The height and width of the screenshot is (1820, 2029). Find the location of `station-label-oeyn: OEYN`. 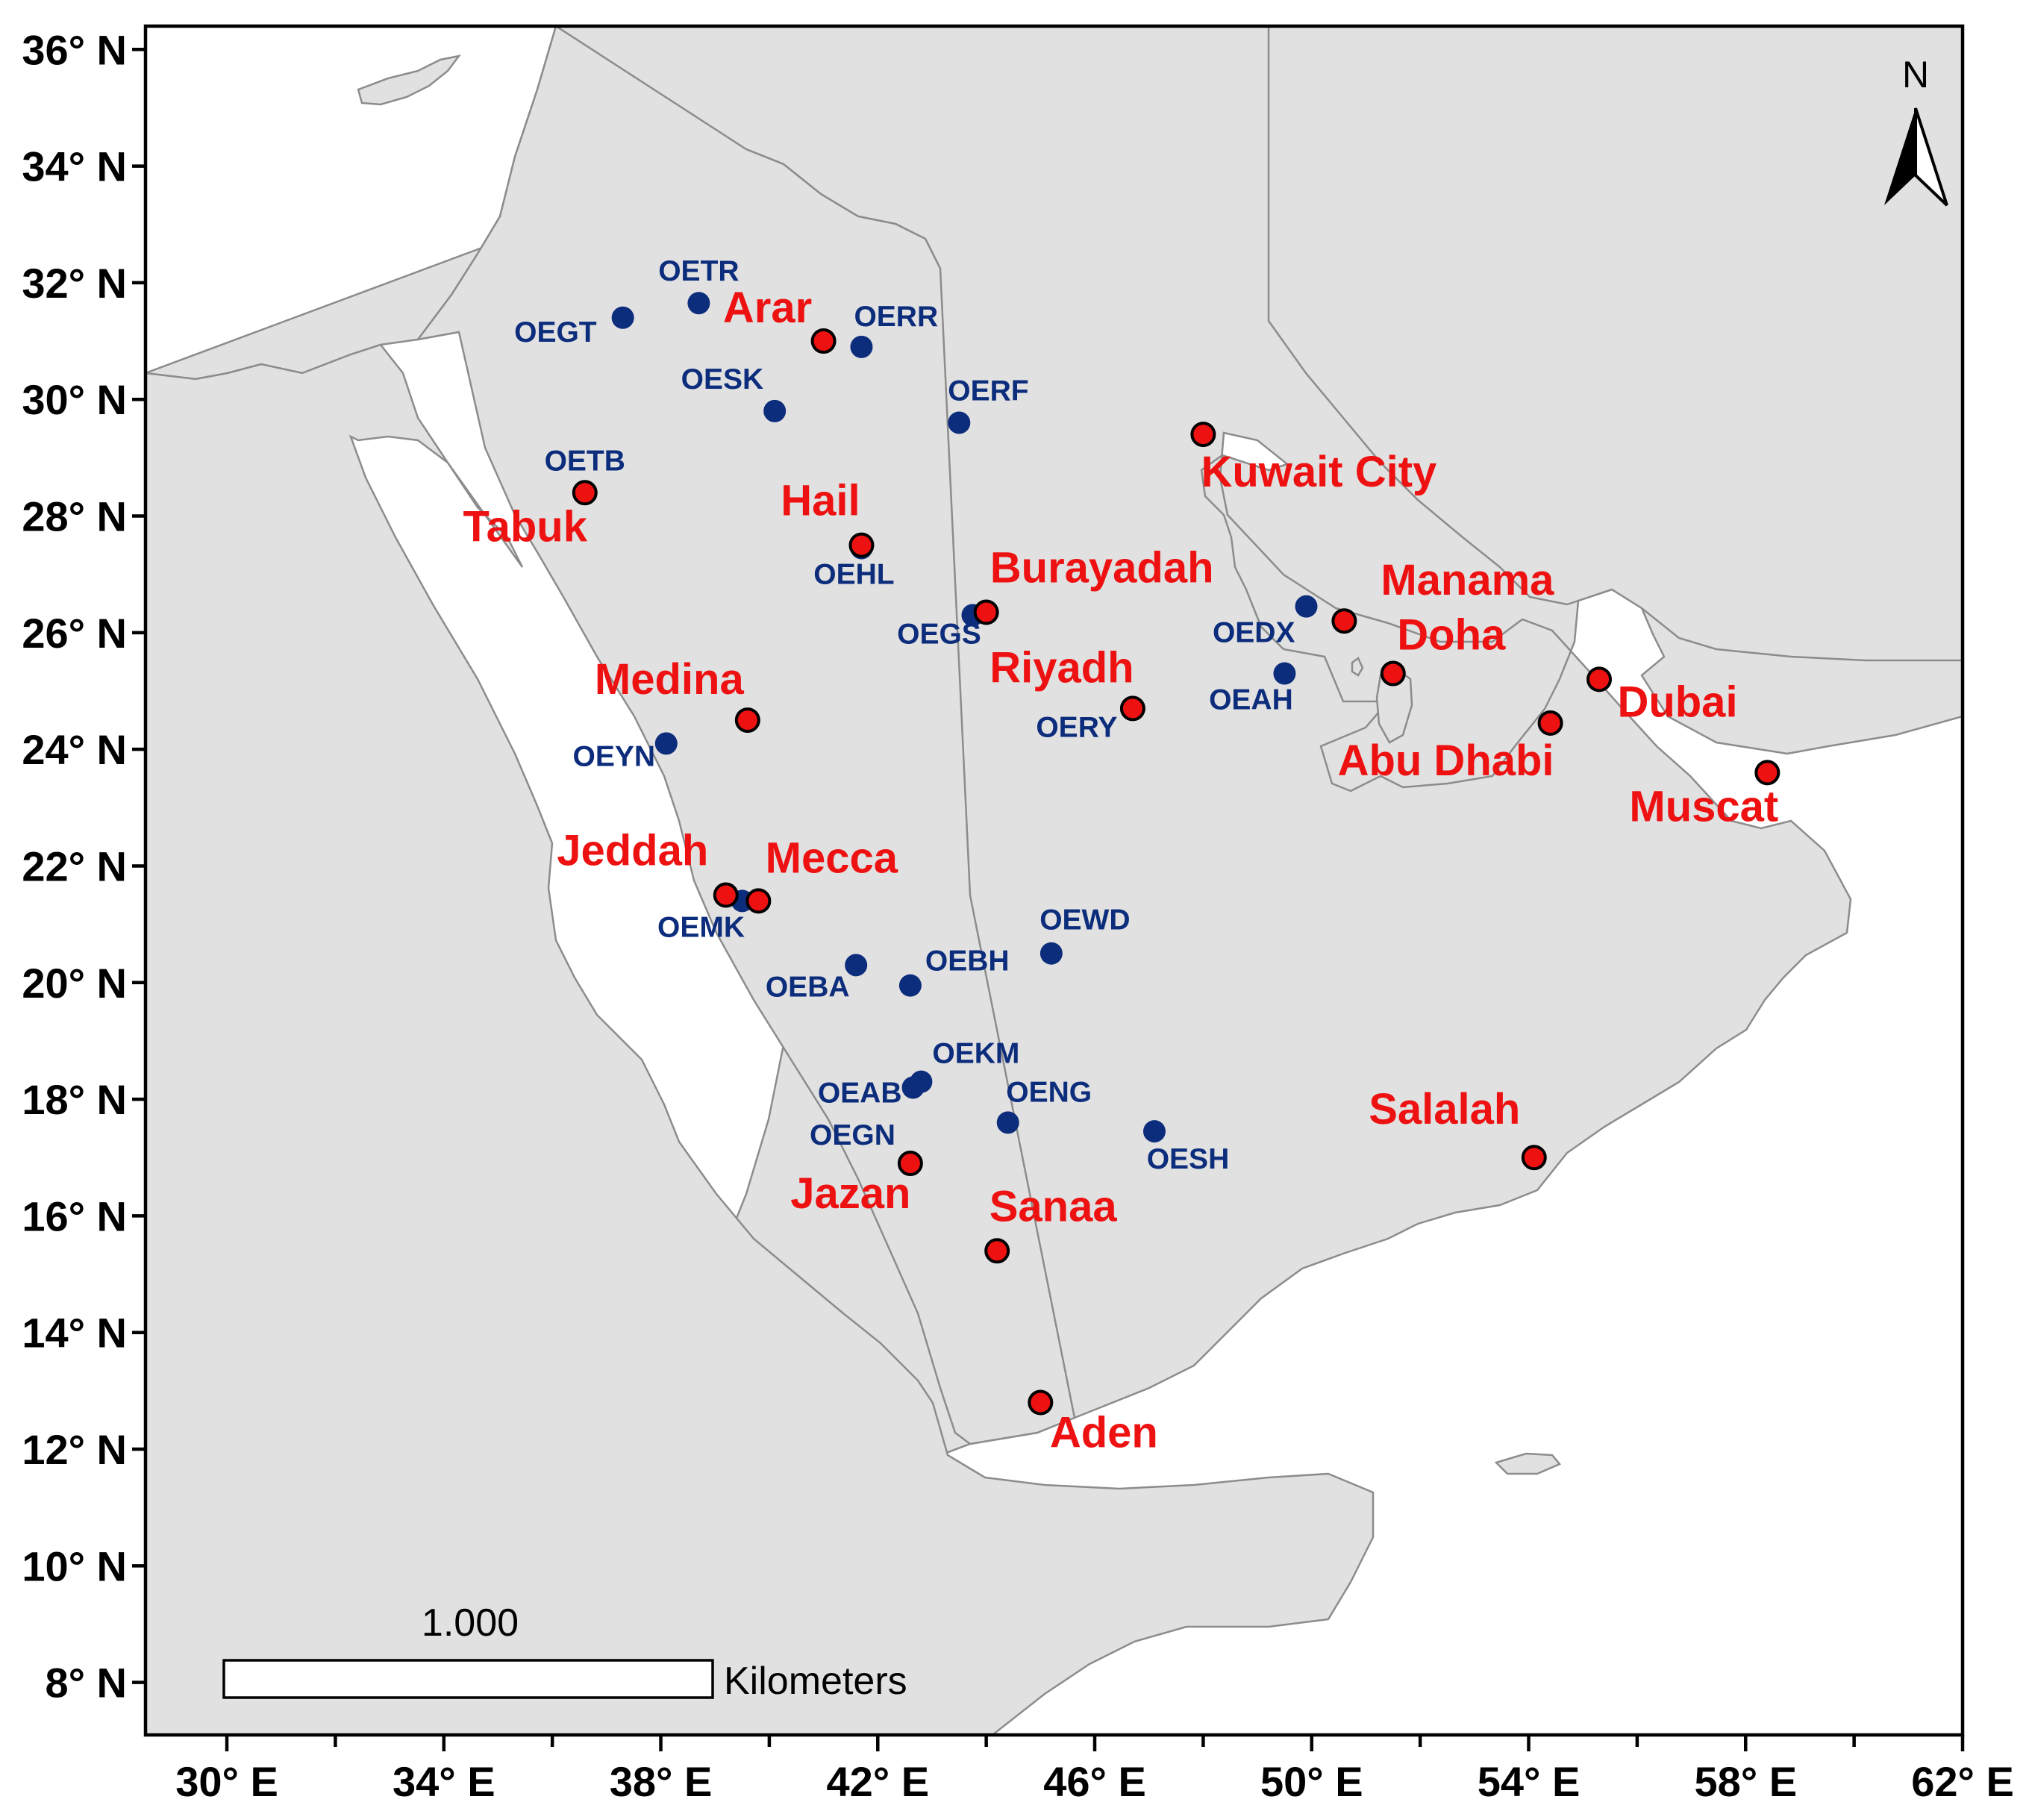

station-label-oeyn: OEYN is located at coordinates (614, 756).